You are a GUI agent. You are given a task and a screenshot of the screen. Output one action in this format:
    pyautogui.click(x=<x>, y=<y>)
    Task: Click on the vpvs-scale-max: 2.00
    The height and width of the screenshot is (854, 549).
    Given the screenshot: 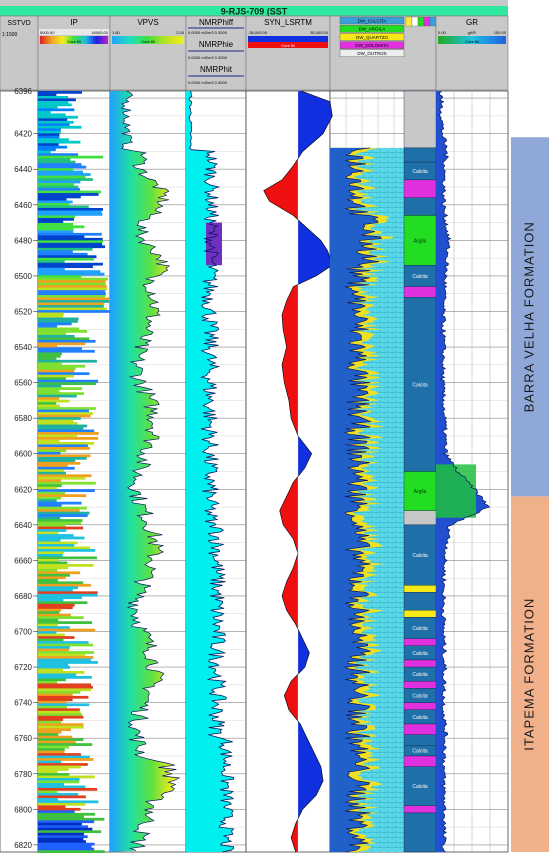 What is the action you would take?
    pyautogui.click(x=180, y=32)
    